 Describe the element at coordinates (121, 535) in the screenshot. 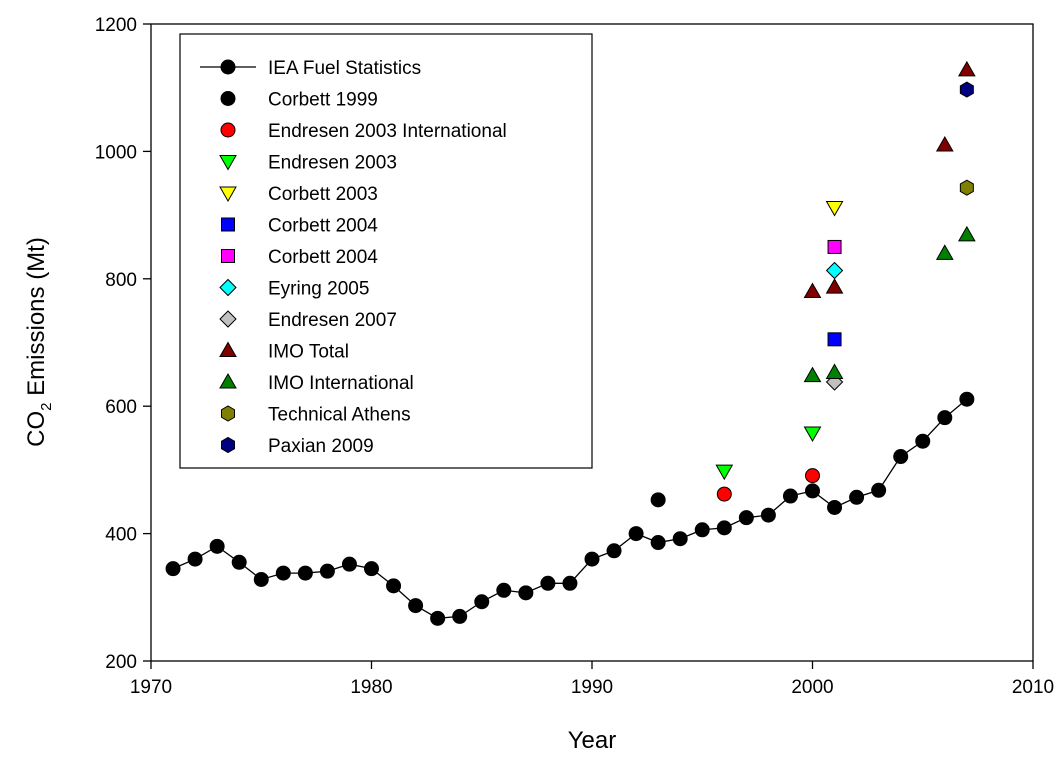

I see `y-tick-label: 400` at that location.